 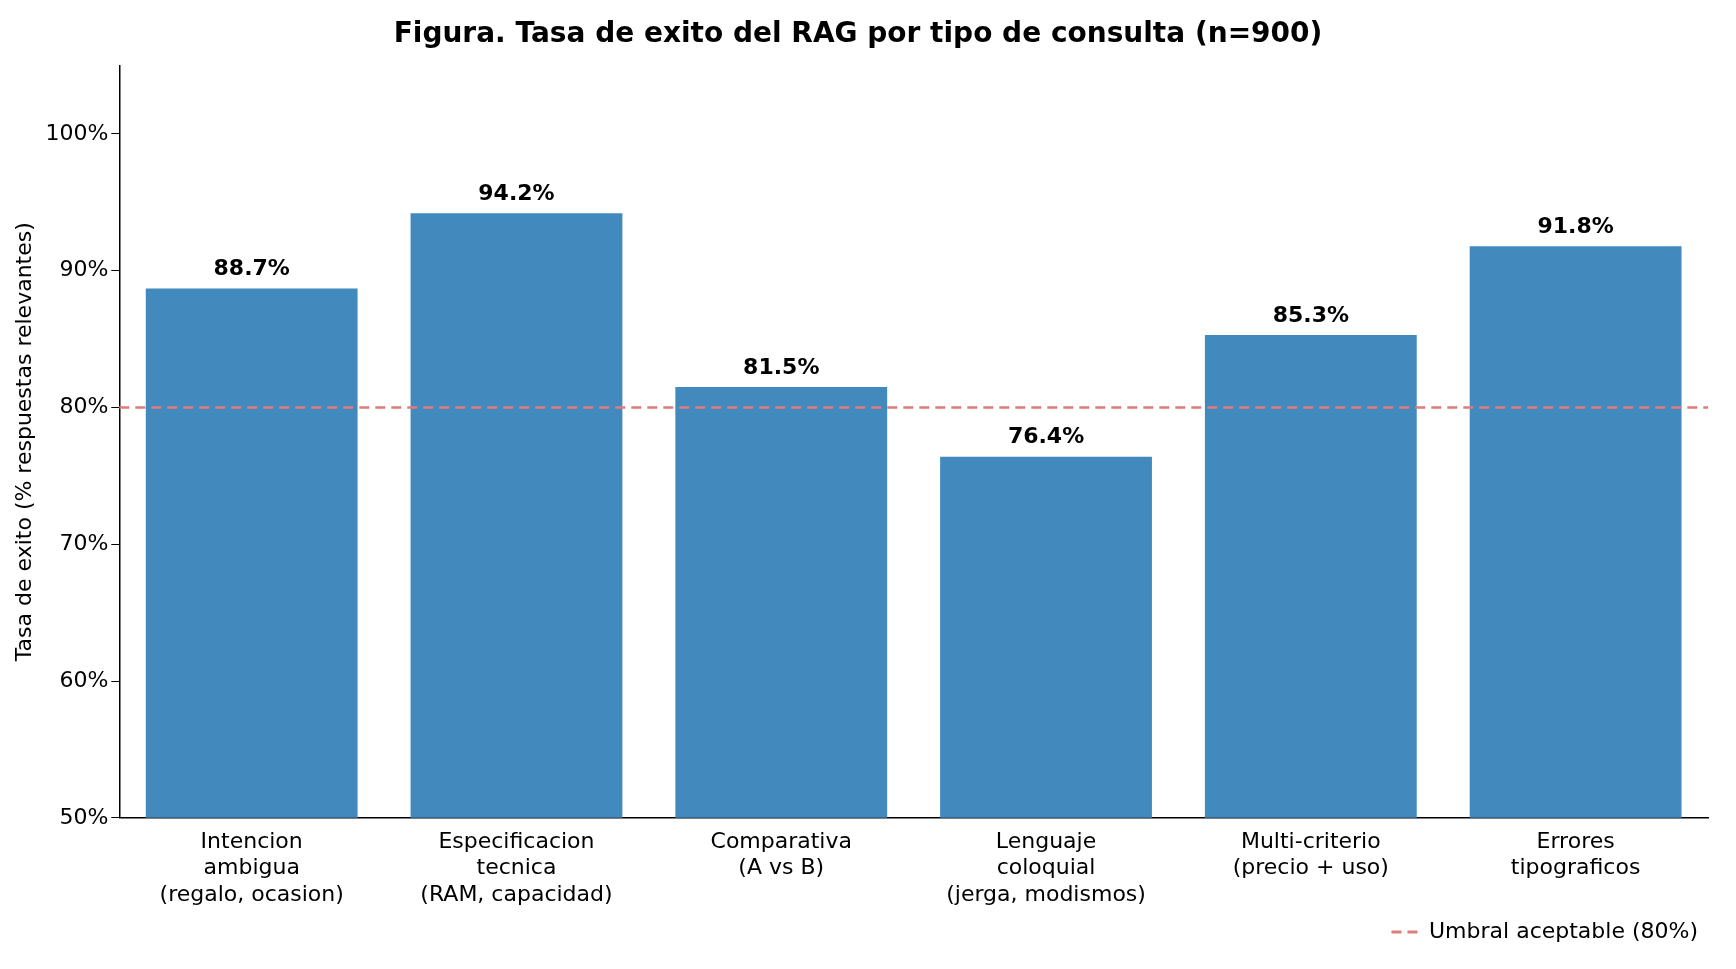 What do you see at coordinates (251, 866) in the screenshot?
I see `x-tick-label: Intencion ambigua (regalo, ocasion)` at bounding box center [251, 866].